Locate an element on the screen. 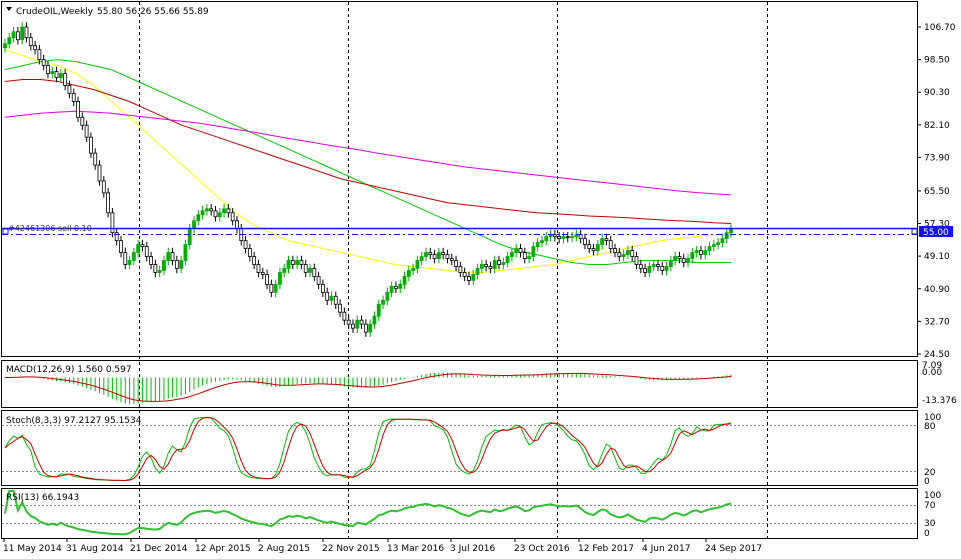 This screenshot has width=961, height=559. macd-axis-zero: 0.00 is located at coordinates (932, 373).